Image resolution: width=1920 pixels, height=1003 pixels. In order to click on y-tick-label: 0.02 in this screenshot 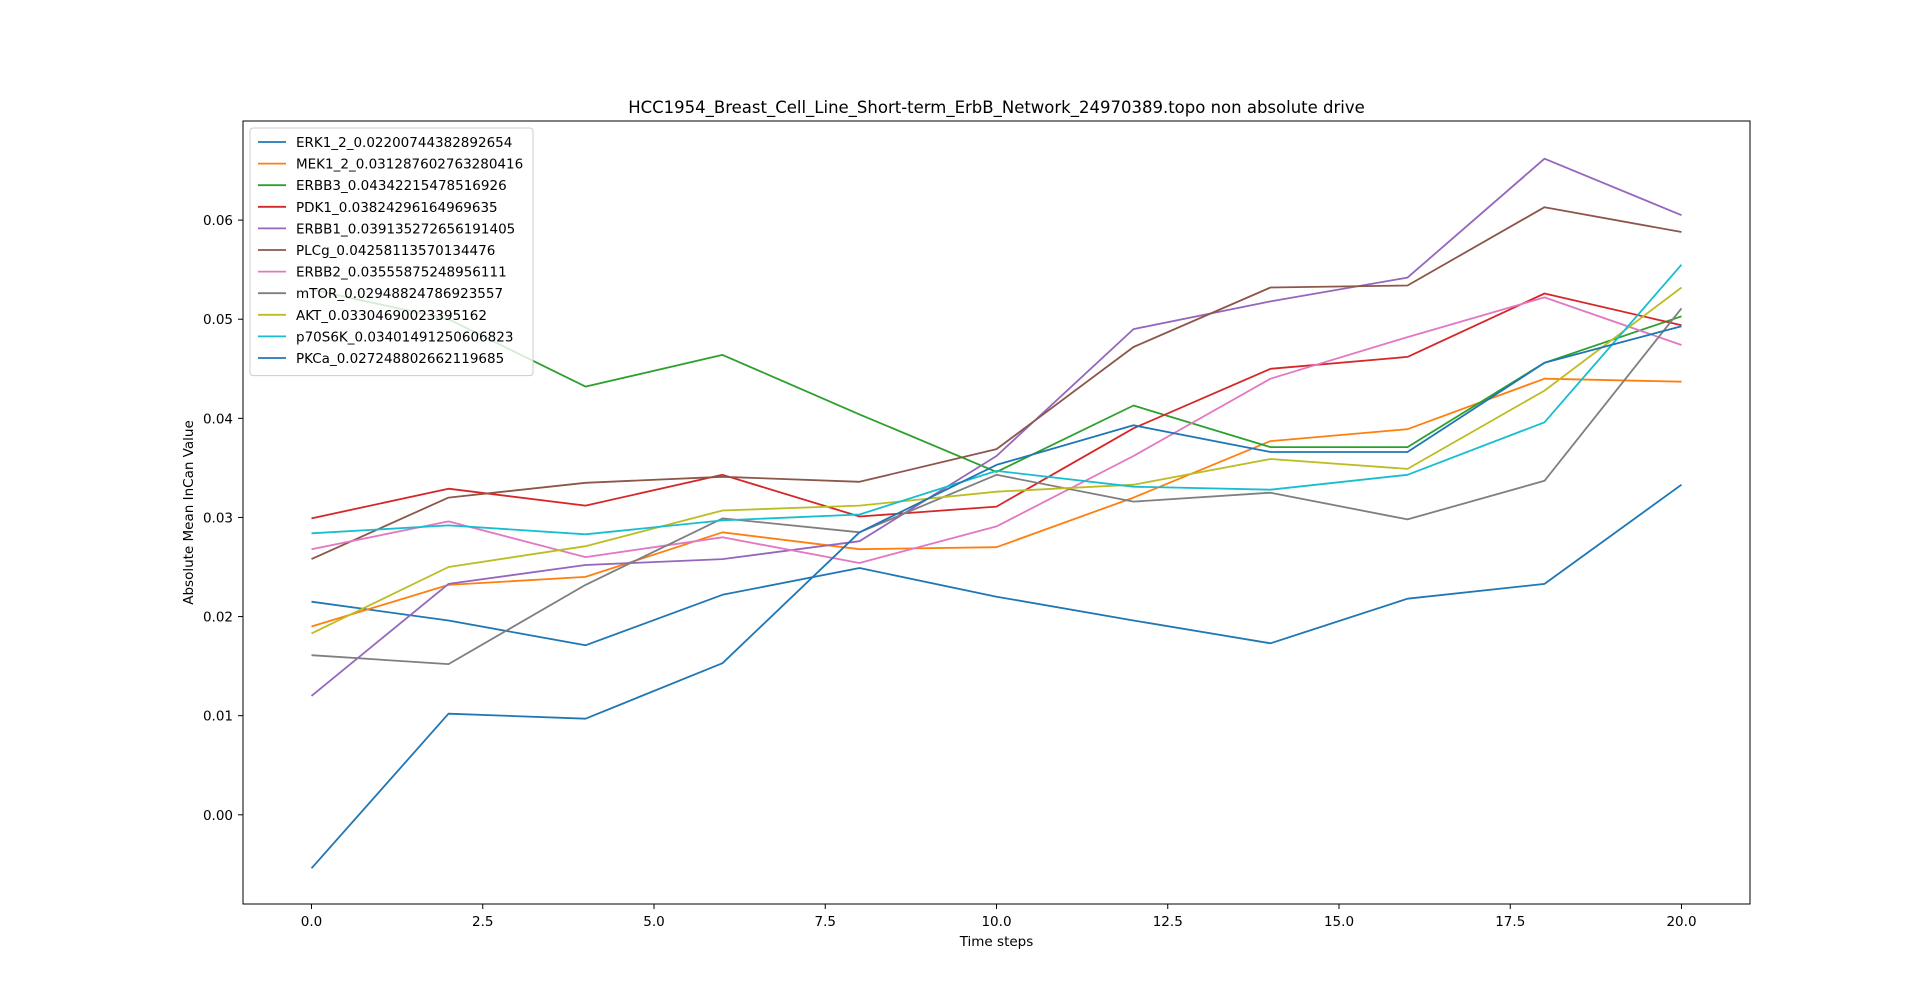, I will do `click(218, 618)`.